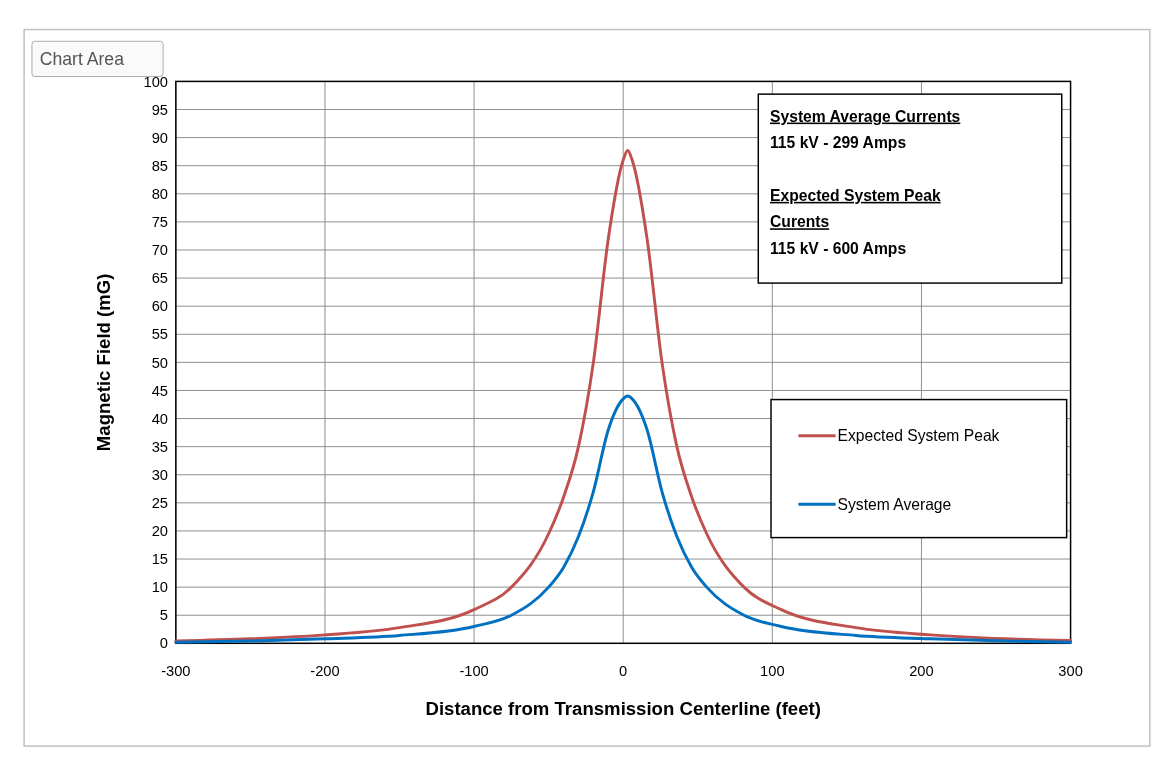 This screenshot has width=1172, height=759. What do you see at coordinates (855, 195) in the screenshot?
I see `annotation: Expected System Peak` at bounding box center [855, 195].